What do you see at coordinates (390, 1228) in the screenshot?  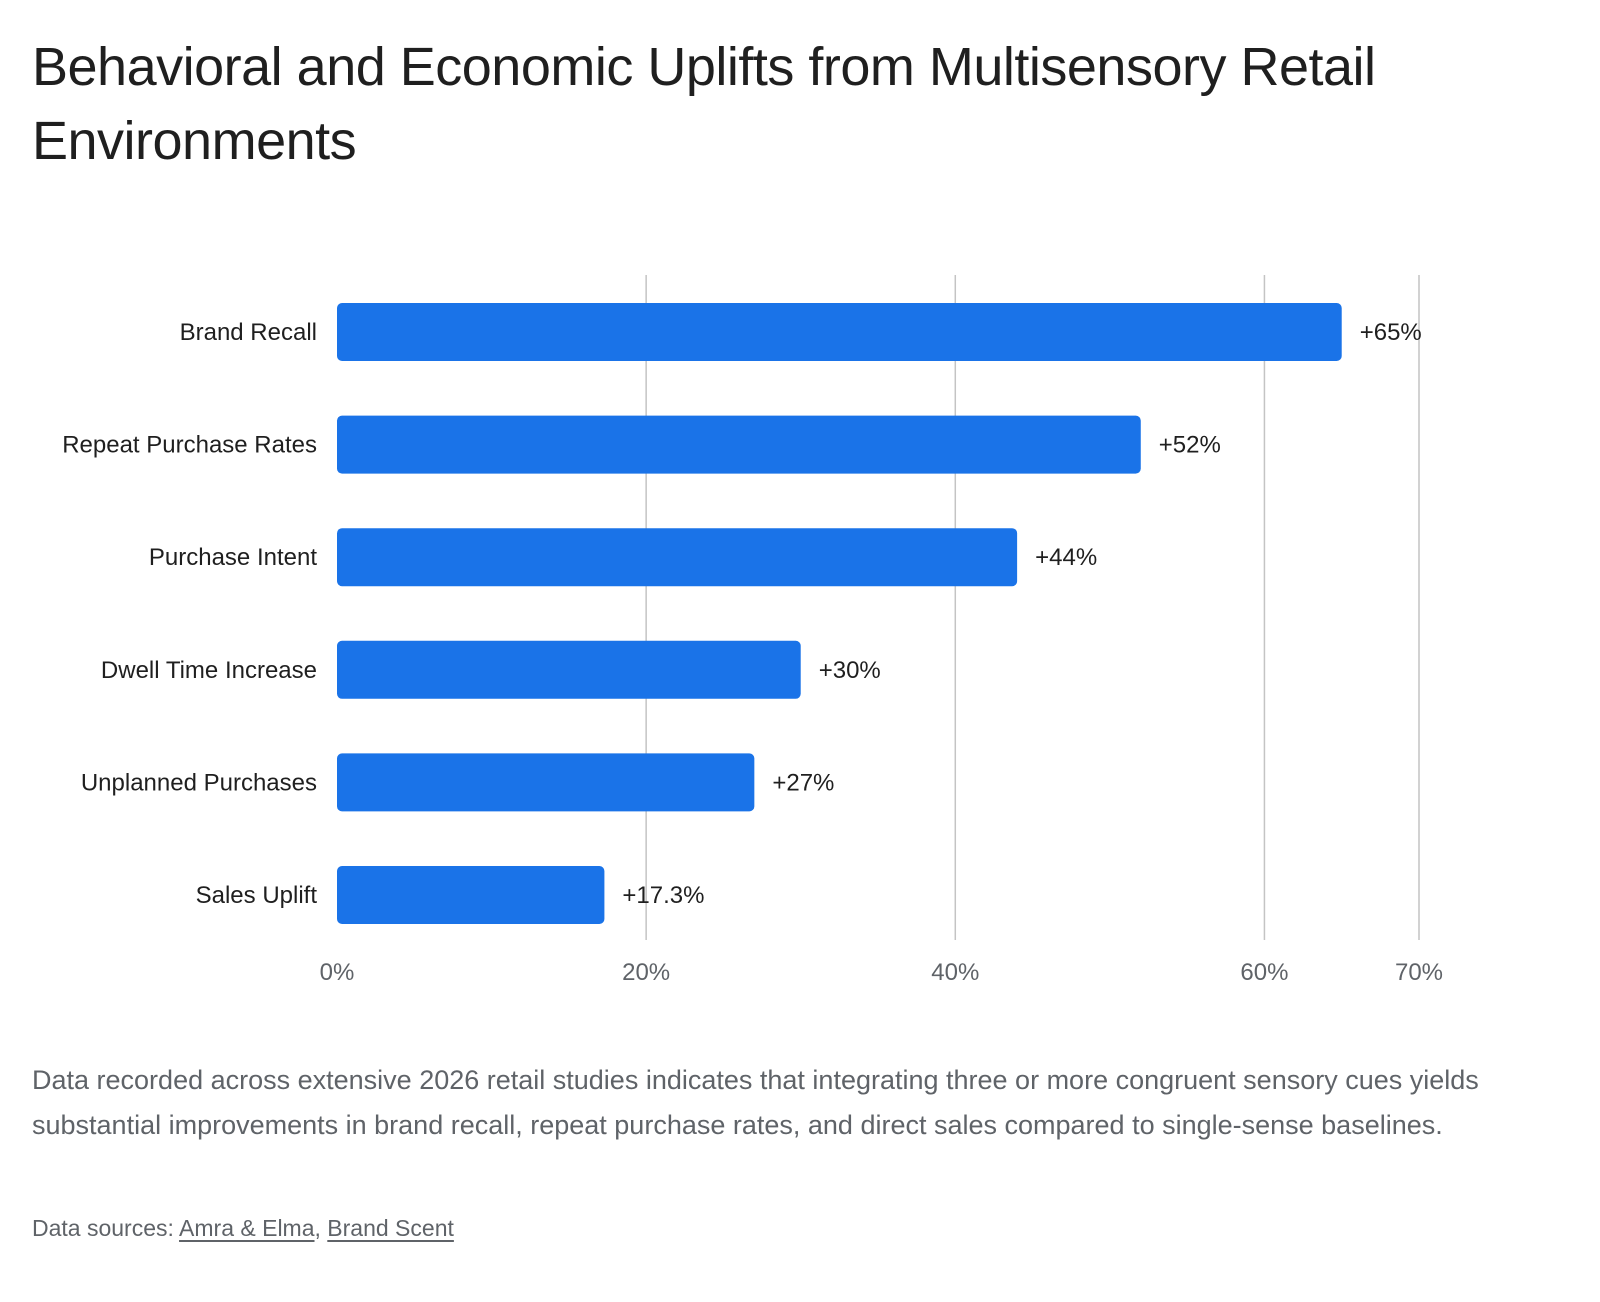 I see `source-link-brand-scent: Brand Scent` at bounding box center [390, 1228].